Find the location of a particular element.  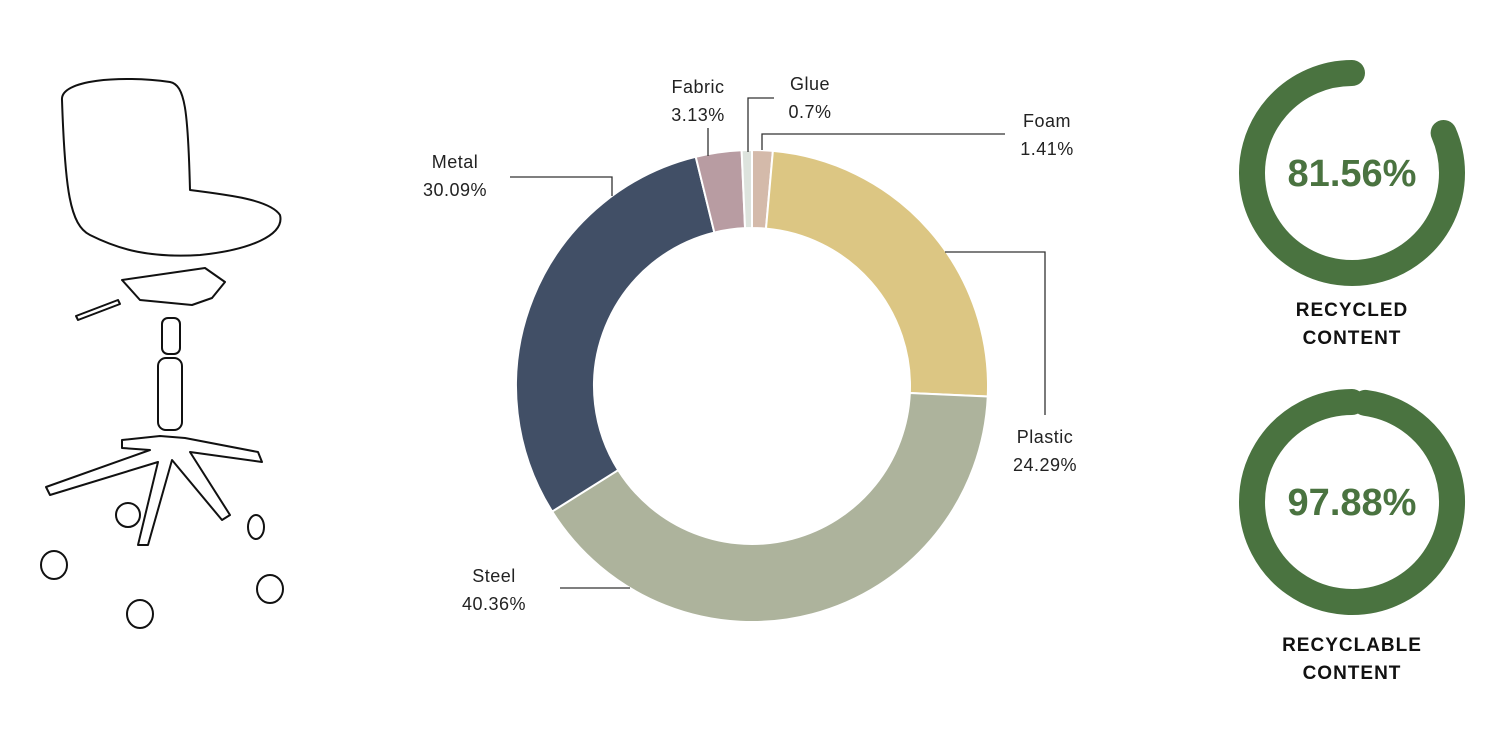

slice-label: Foam is located at coordinates (1047, 121).